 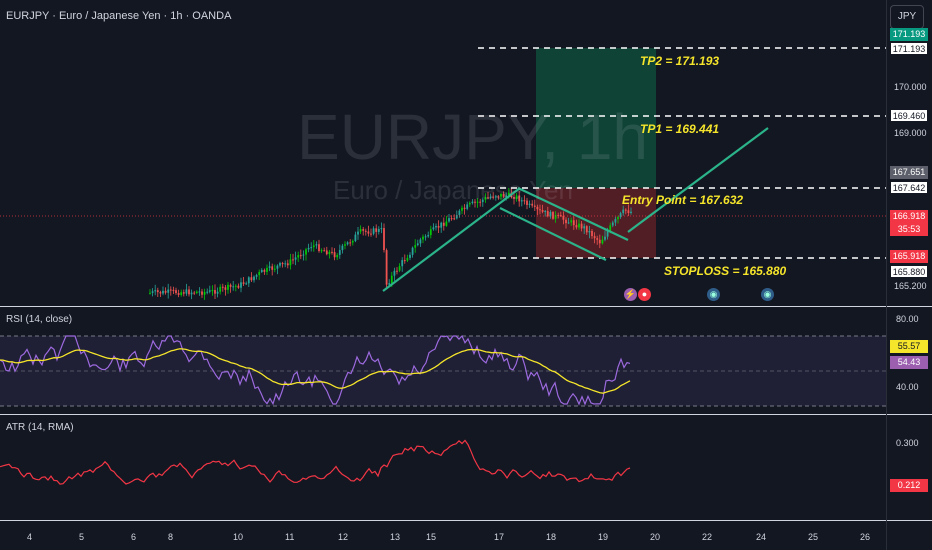 What do you see at coordinates (472, 137) in the screenshot?
I see `watermark-symbol: EURJPY, 1h` at bounding box center [472, 137].